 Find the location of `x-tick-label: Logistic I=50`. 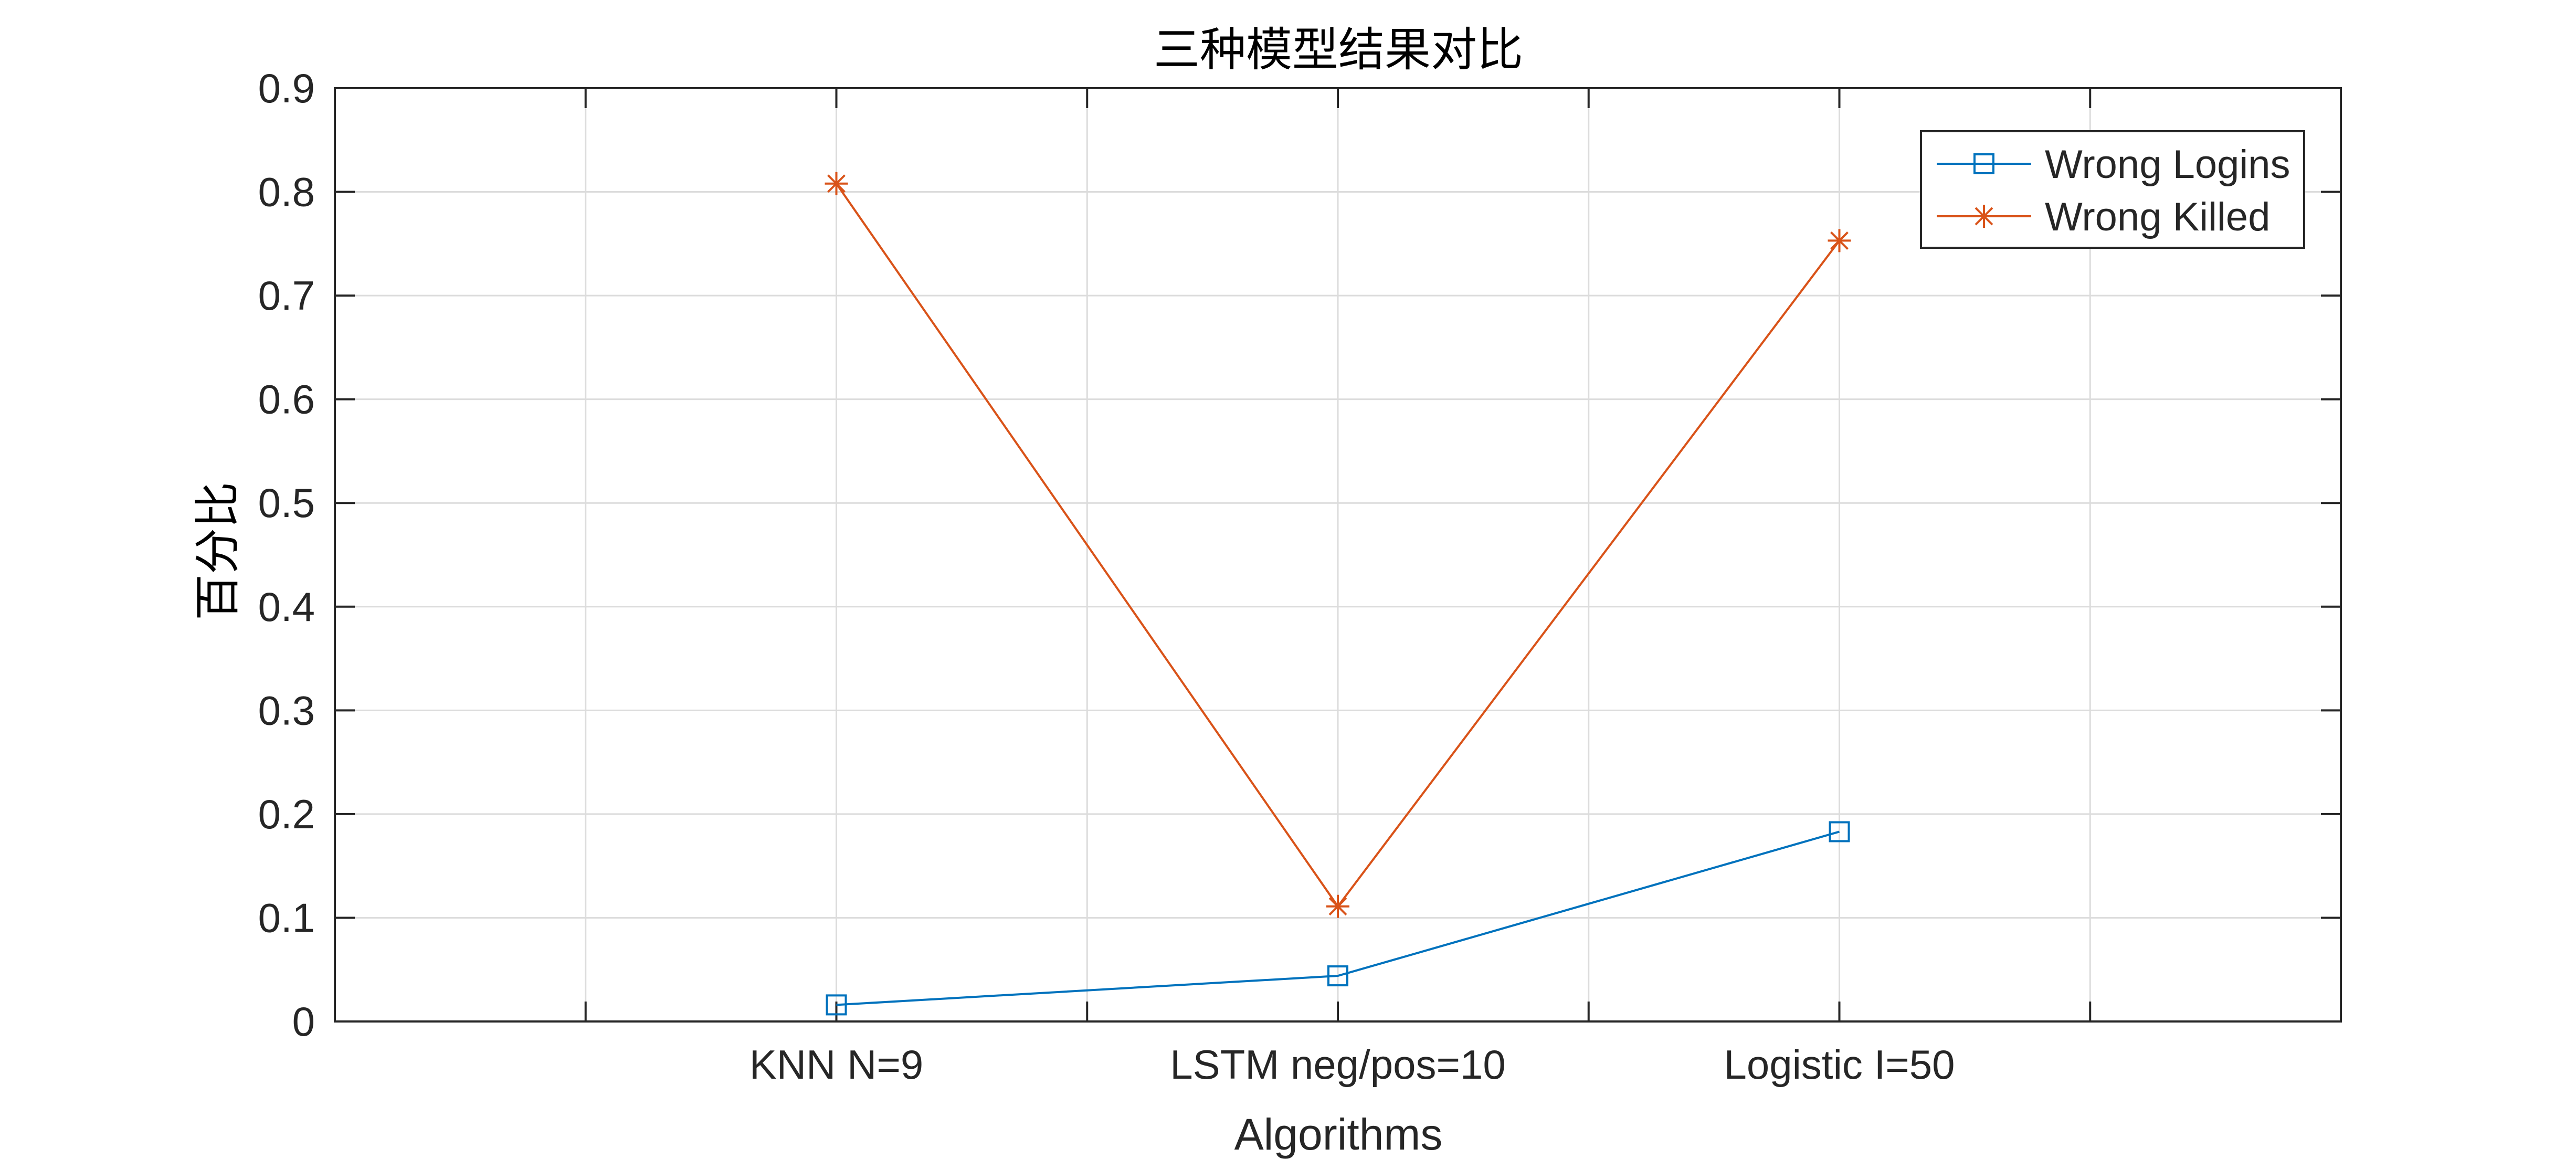

x-tick-label: Logistic I=50 is located at coordinates (1839, 1064).